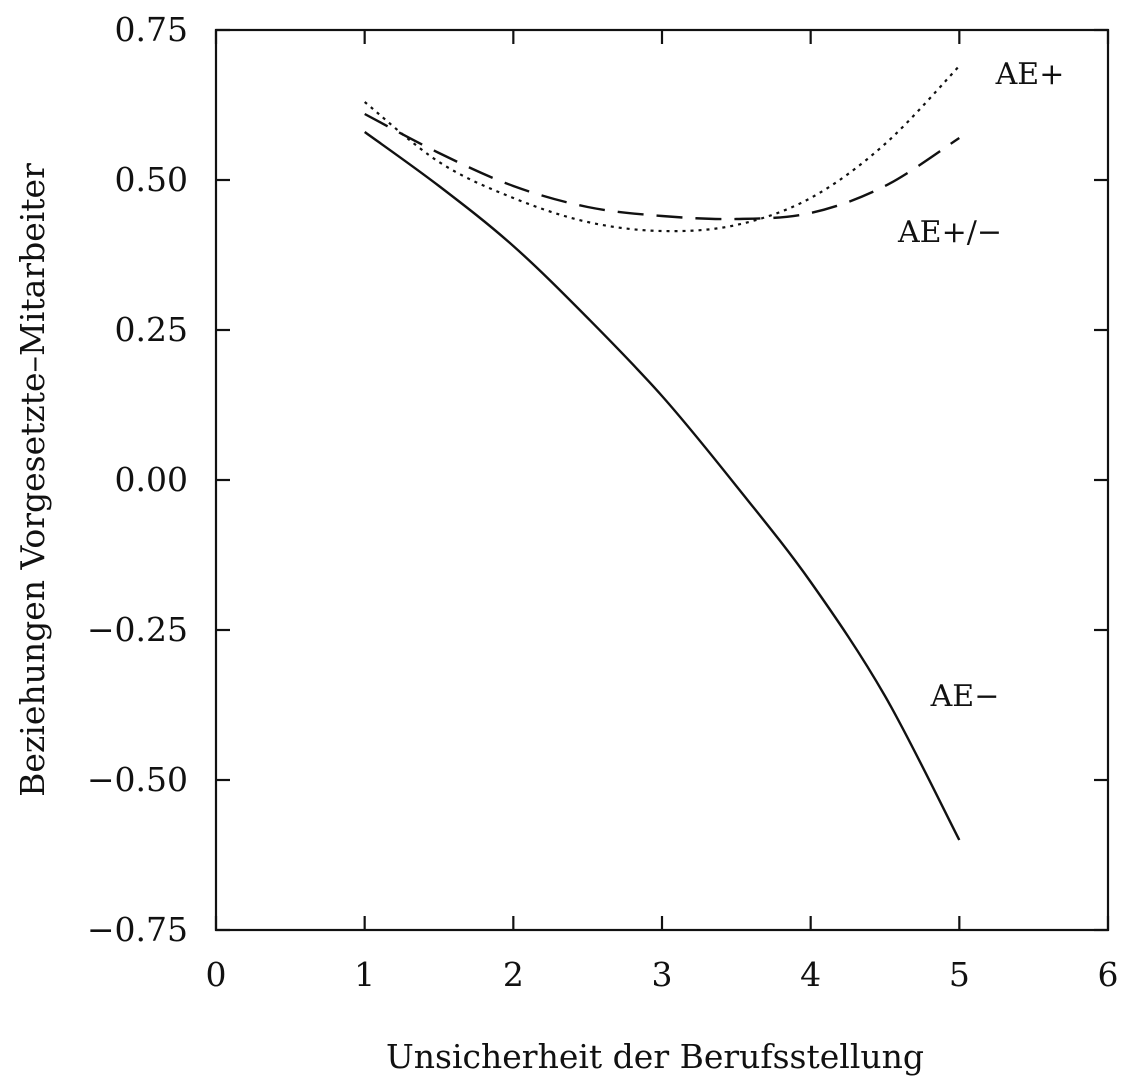  Describe the element at coordinates (151, 29) in the screenshot. I see `y-tick-label: 0.75` at that location.